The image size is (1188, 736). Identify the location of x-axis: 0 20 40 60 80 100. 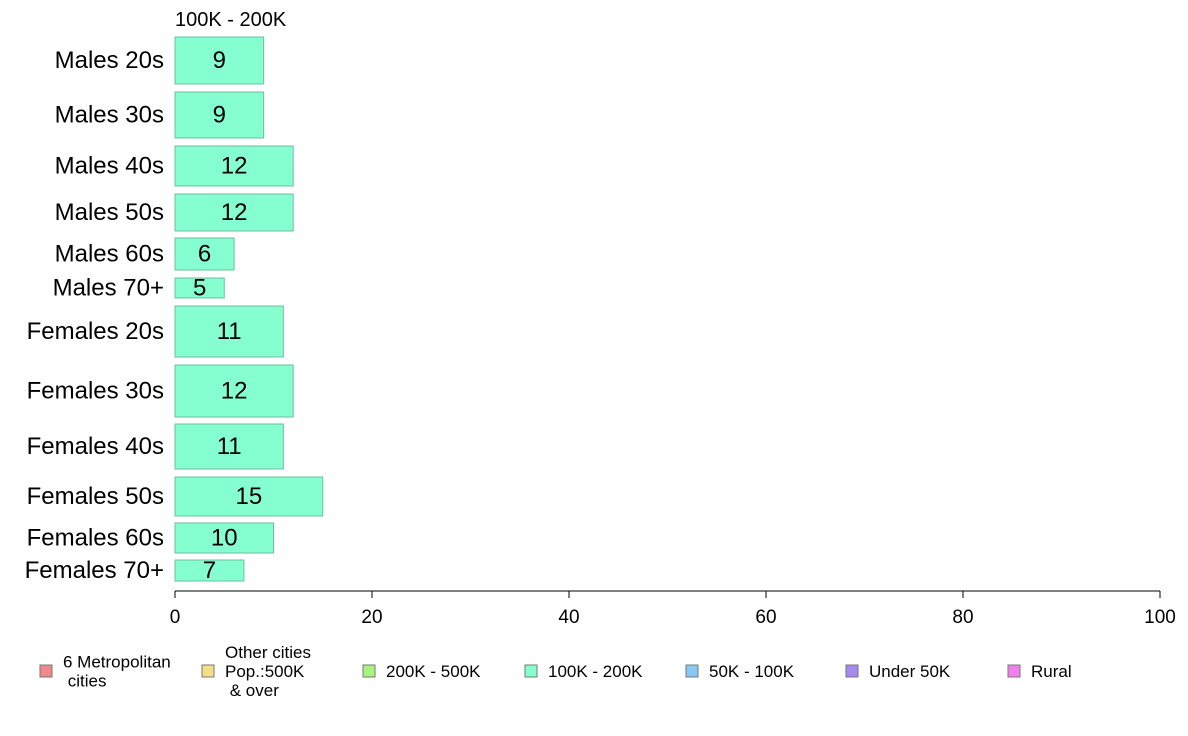
(673, 609).